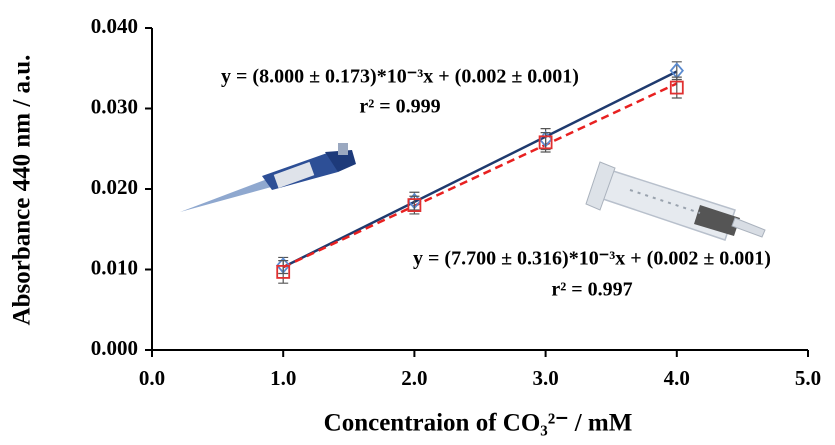  I want to click on pipette-illustration, so click(268, 177).